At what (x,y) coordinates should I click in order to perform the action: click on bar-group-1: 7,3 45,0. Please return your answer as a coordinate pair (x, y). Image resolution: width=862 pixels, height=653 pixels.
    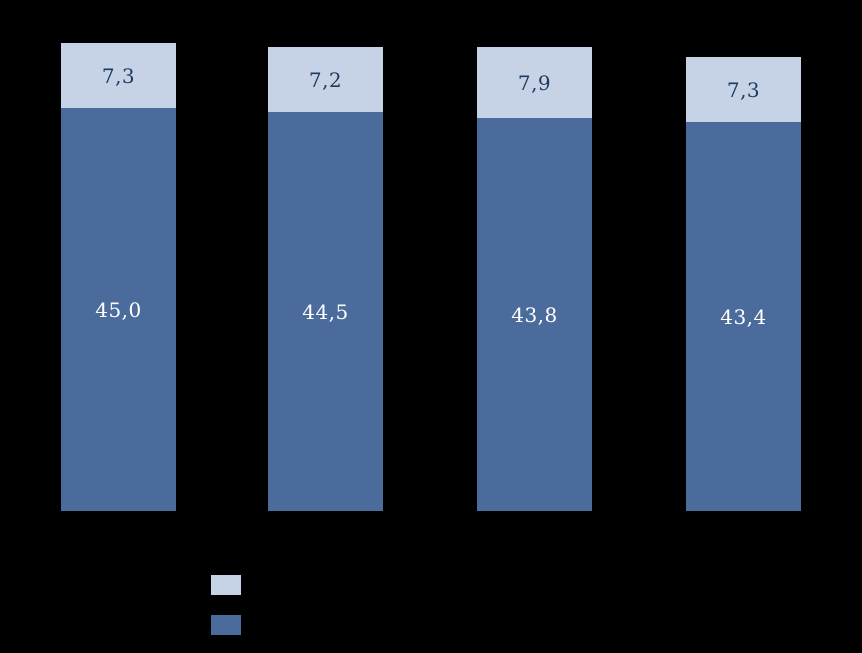
    Looking at the image, I should click on (118, 277).